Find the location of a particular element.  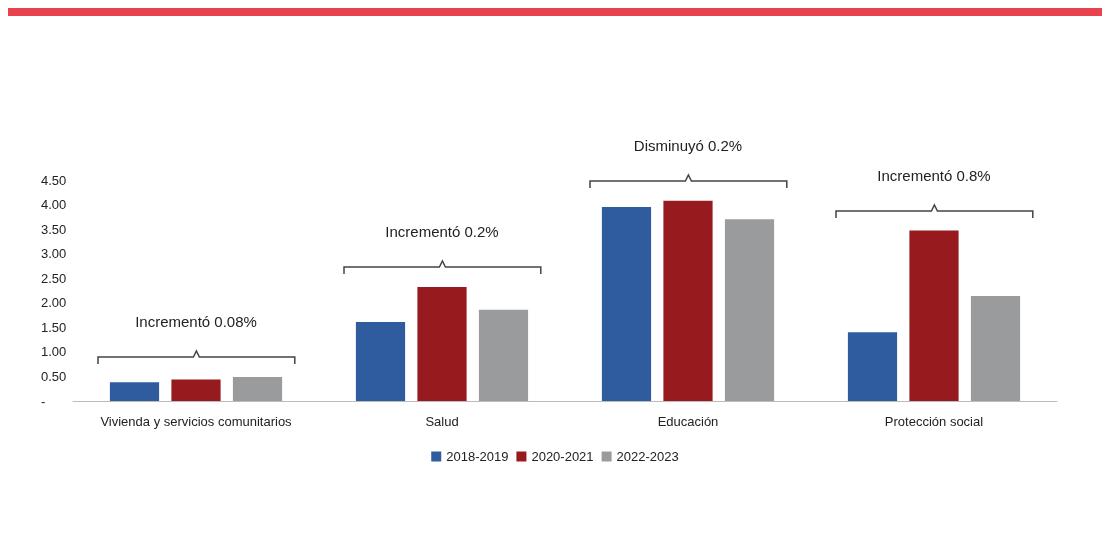

x-tick-label: Educación is located at coordinates (688, 421).